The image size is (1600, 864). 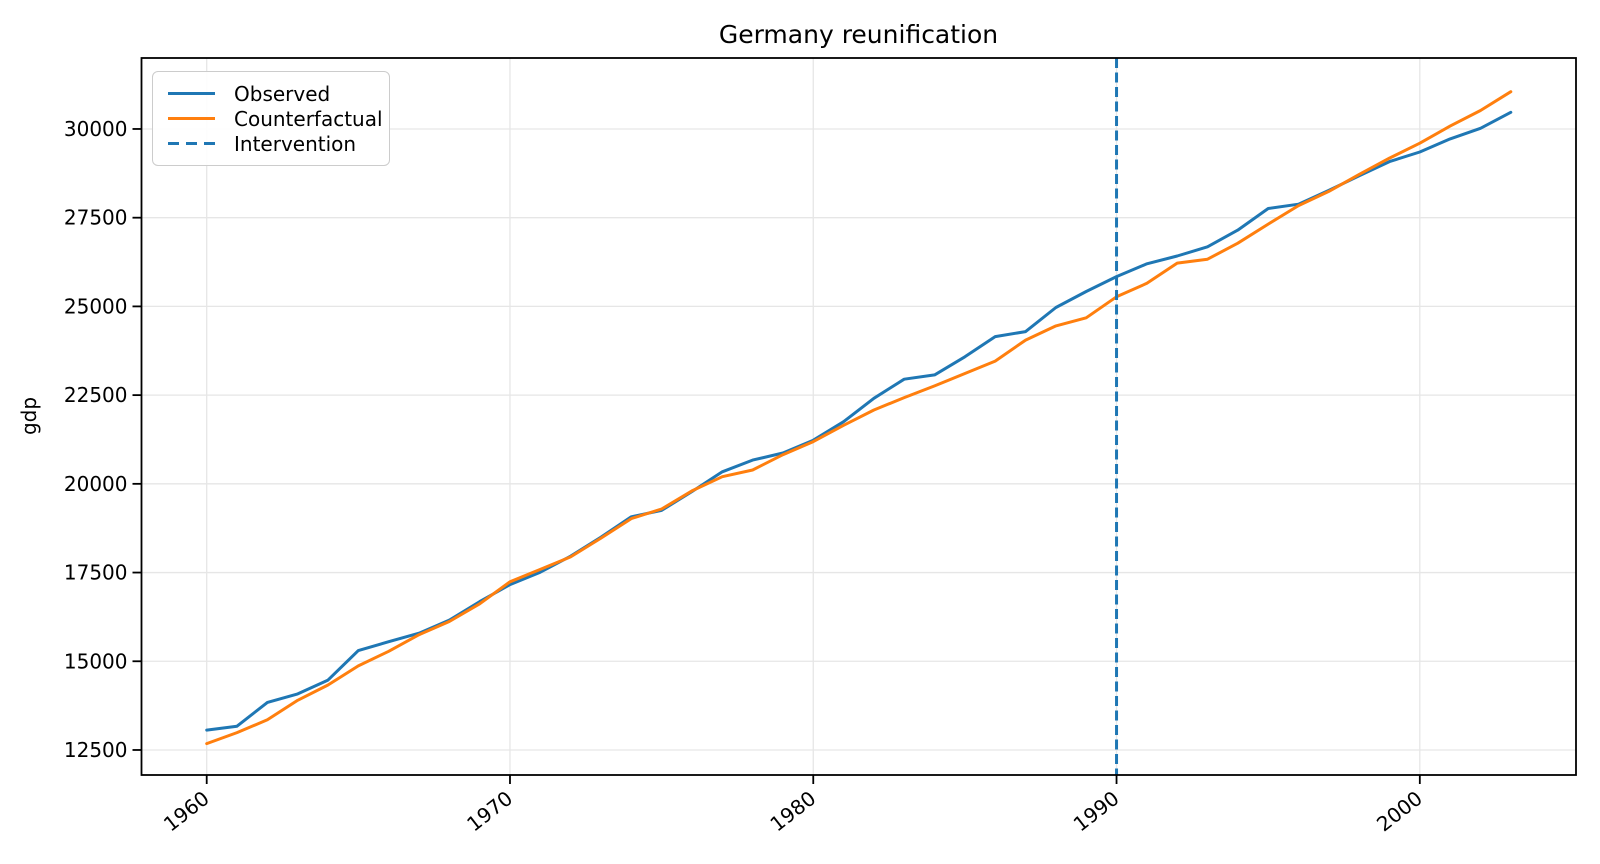 What do you see at coordinates (1096, 811) in the screenshot?
I see `x-tick-label: 1990` at bounding box center [1096, 811].